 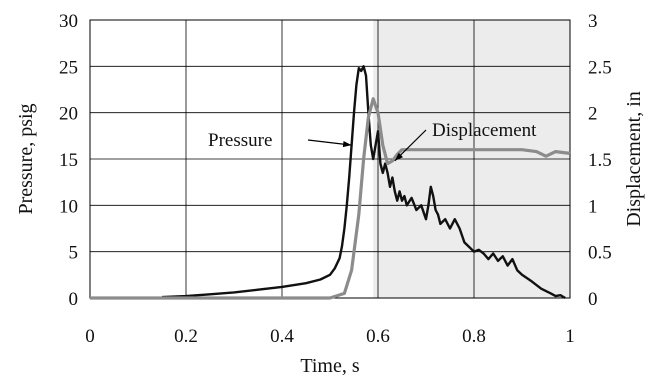 What do you see at coordinates (68, 21) in the screenshot?
I see `y-tick-label-left: 30` at bounding box center [68, 21].